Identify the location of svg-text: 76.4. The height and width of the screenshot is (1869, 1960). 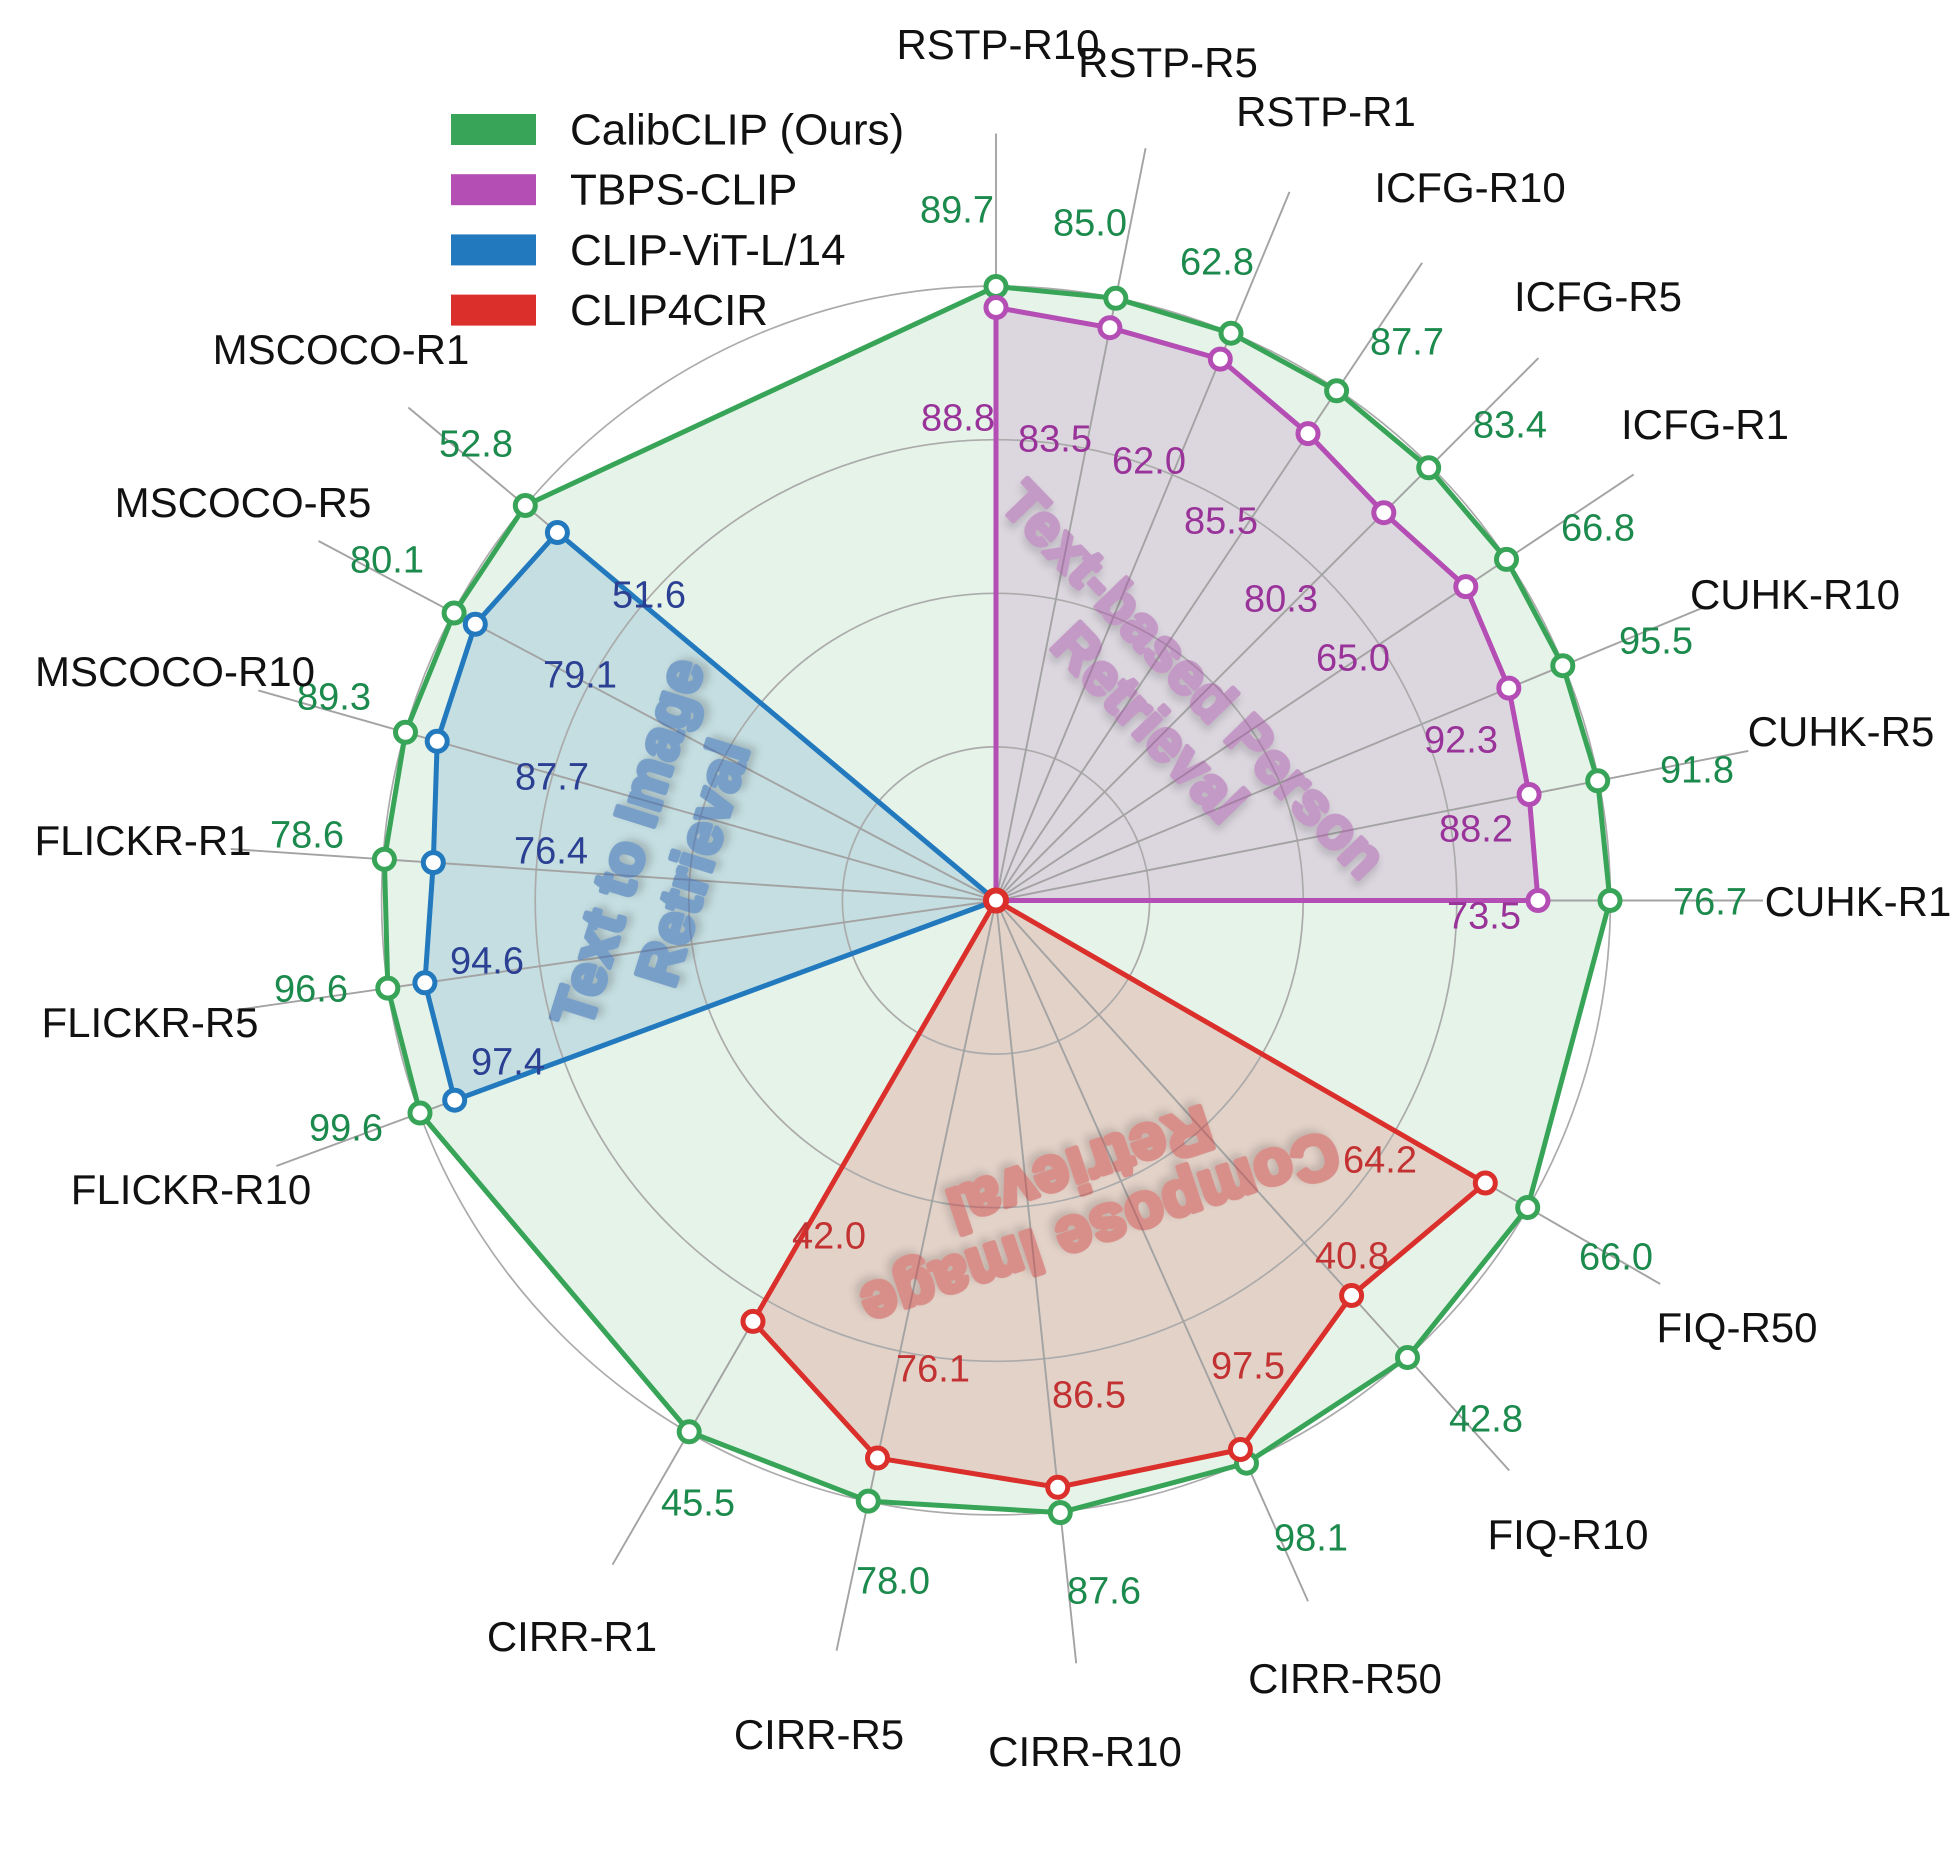
(551, 852).